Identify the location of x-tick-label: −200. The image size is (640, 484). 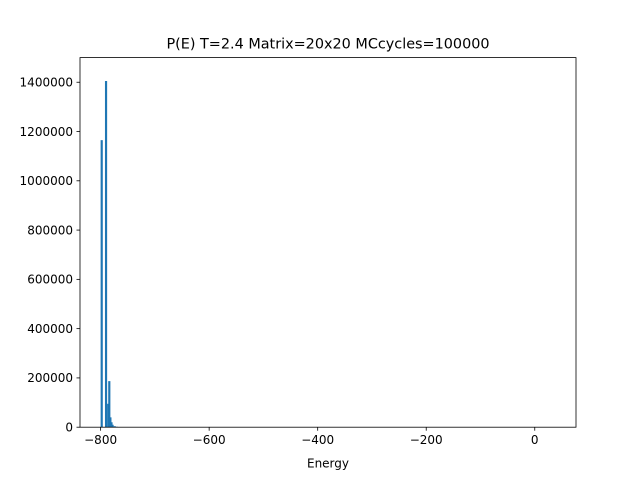
(426, 440).